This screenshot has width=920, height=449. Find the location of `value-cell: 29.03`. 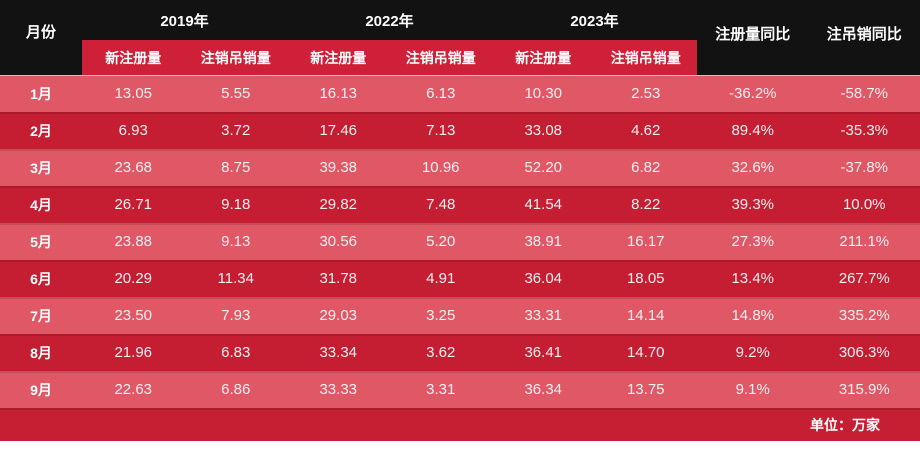

value-cell: 29.03 is located at coordinates (338, 315).